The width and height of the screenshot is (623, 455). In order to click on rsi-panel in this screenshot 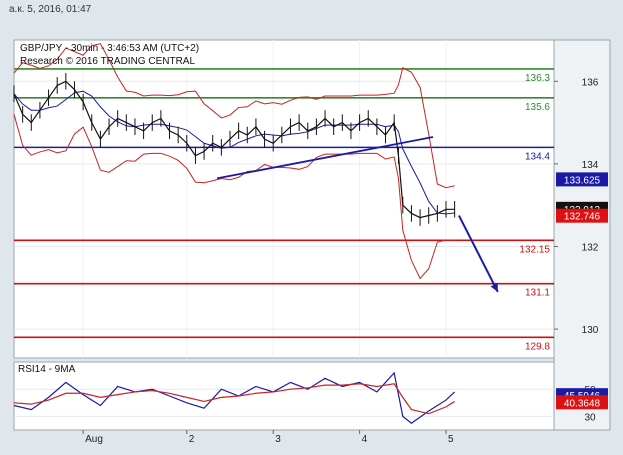, I will do `click(284, 396)`.